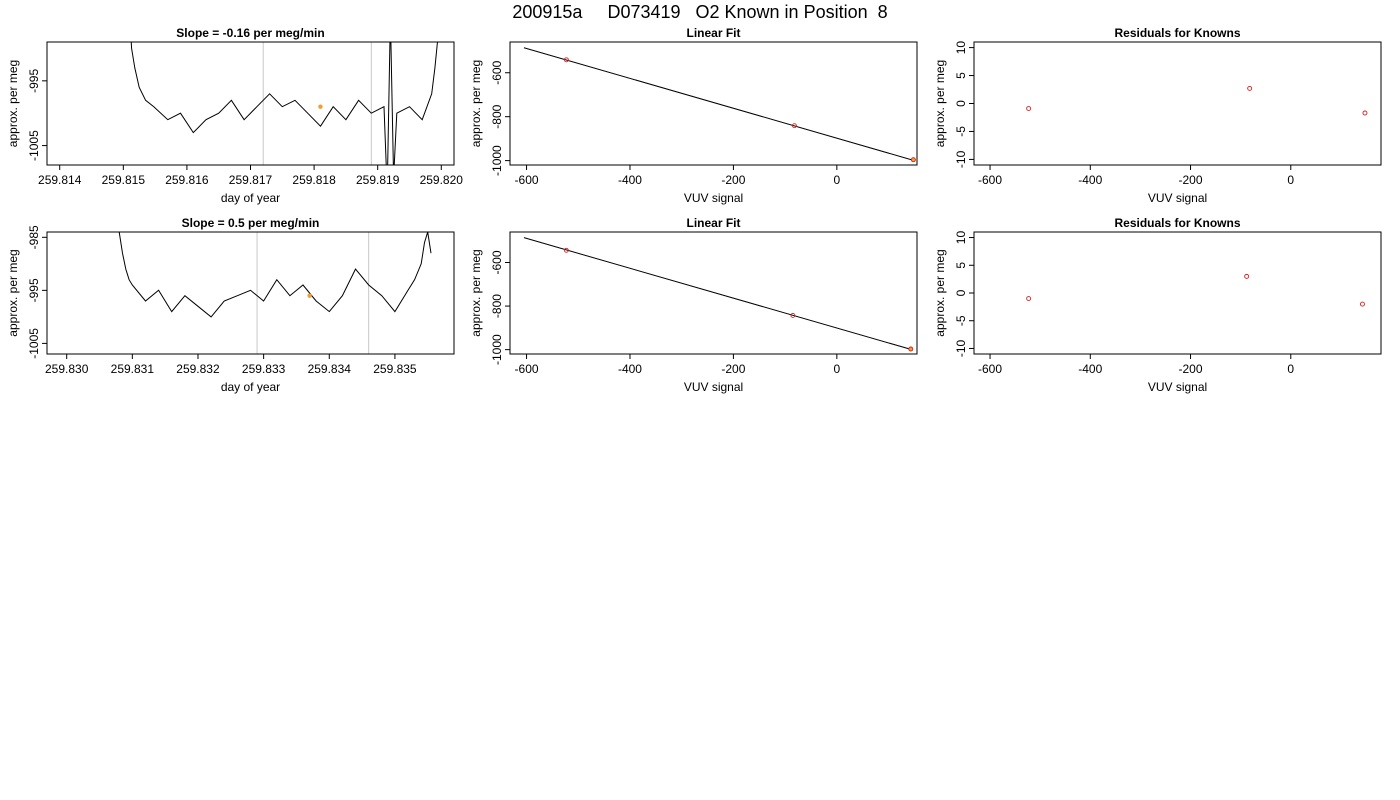 The width and height of the screenshot is (1400, 800). Describe the element at coordinates (133, 369) in the screenshot. I see `x-tick-label: 259.831` at that location.